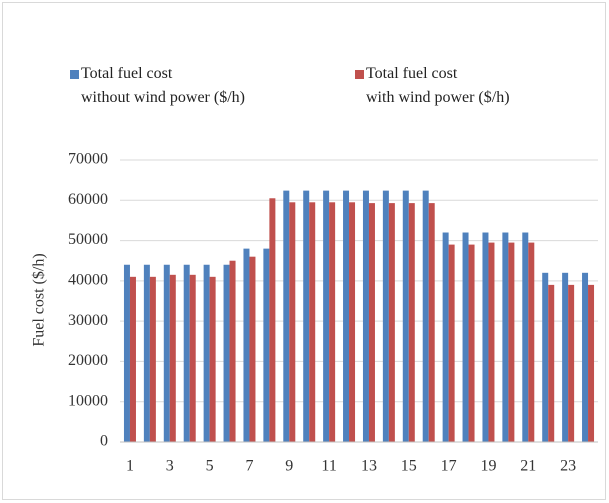 Image resolution: width=609 pixels, height=503 pixels. What do you see at coordinates (328, 466) in the screenshot?
I see `x-tick-label: 11` at bounding box center [328, 466].